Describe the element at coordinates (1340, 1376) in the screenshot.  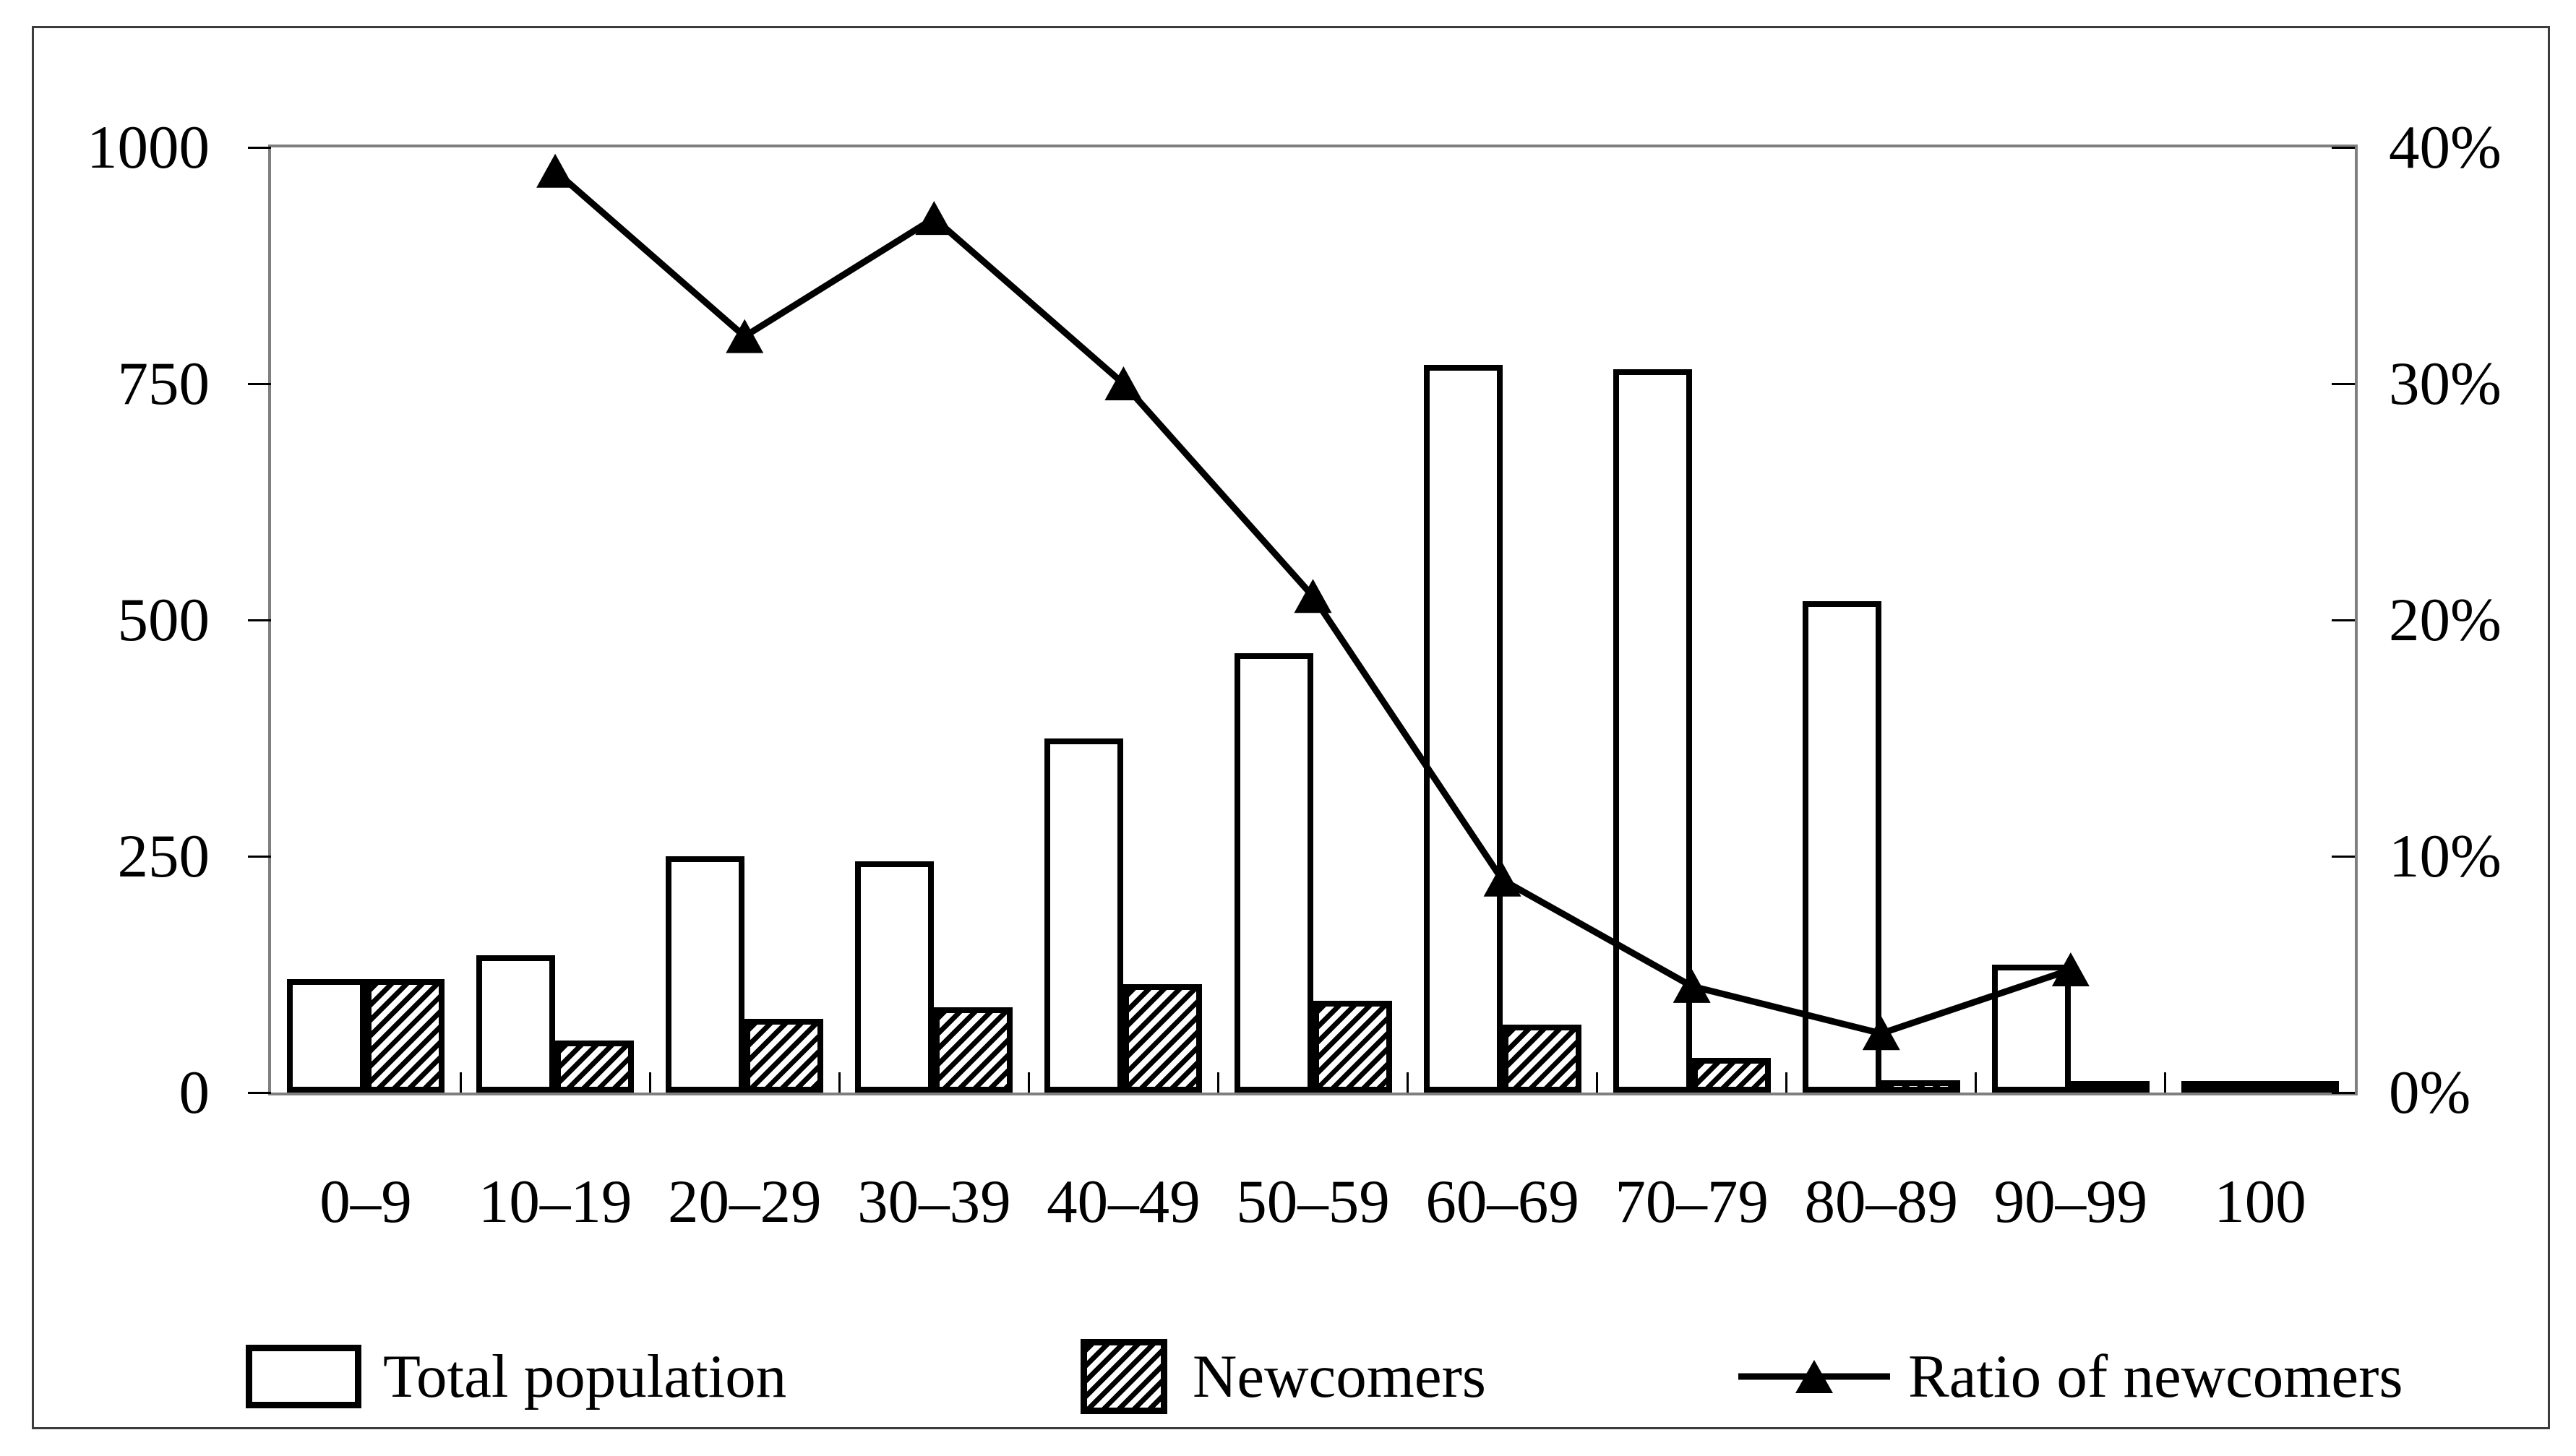
I see `legend-label-newcomers: Newcomers` at that location.